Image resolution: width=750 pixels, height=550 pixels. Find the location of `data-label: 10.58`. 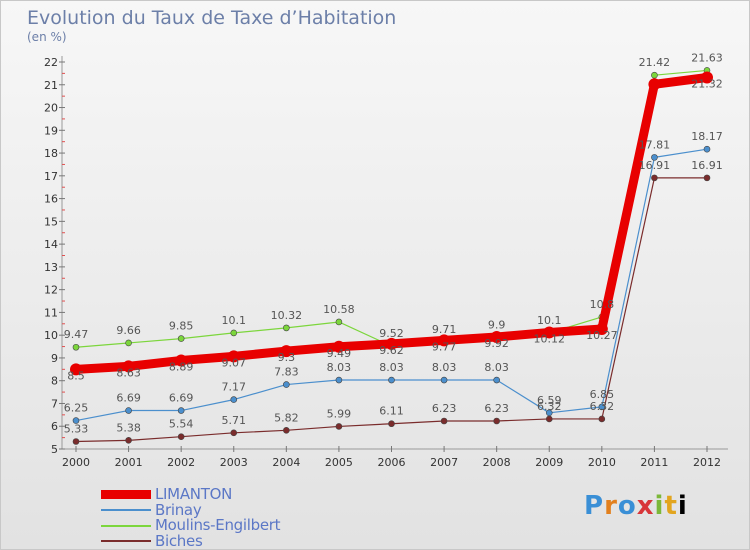

data-label: 10.58 is located at coordinates (339, 309).